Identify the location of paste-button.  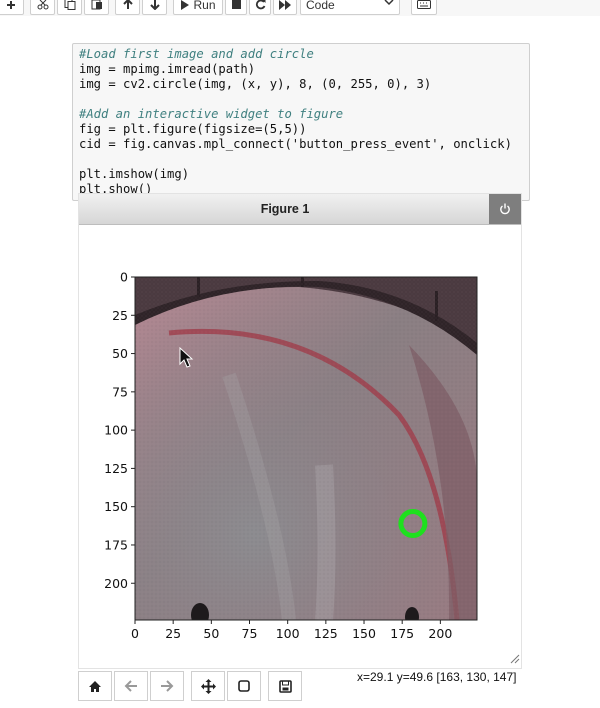
(96, 7).